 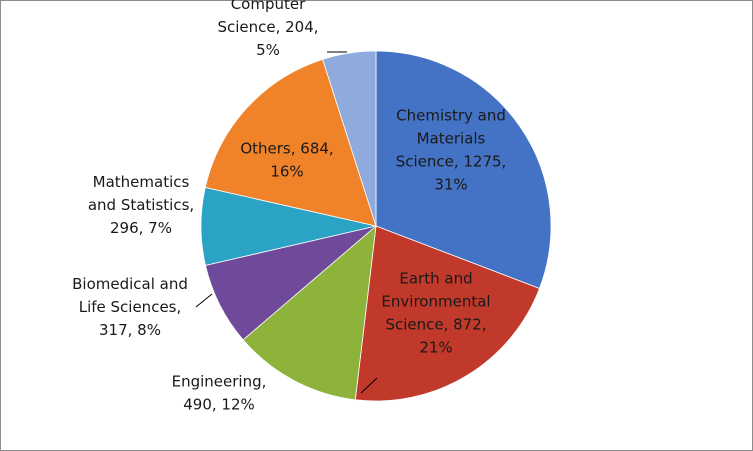 I want to click on data-label-line: Computer, so click(x=268, y=6).